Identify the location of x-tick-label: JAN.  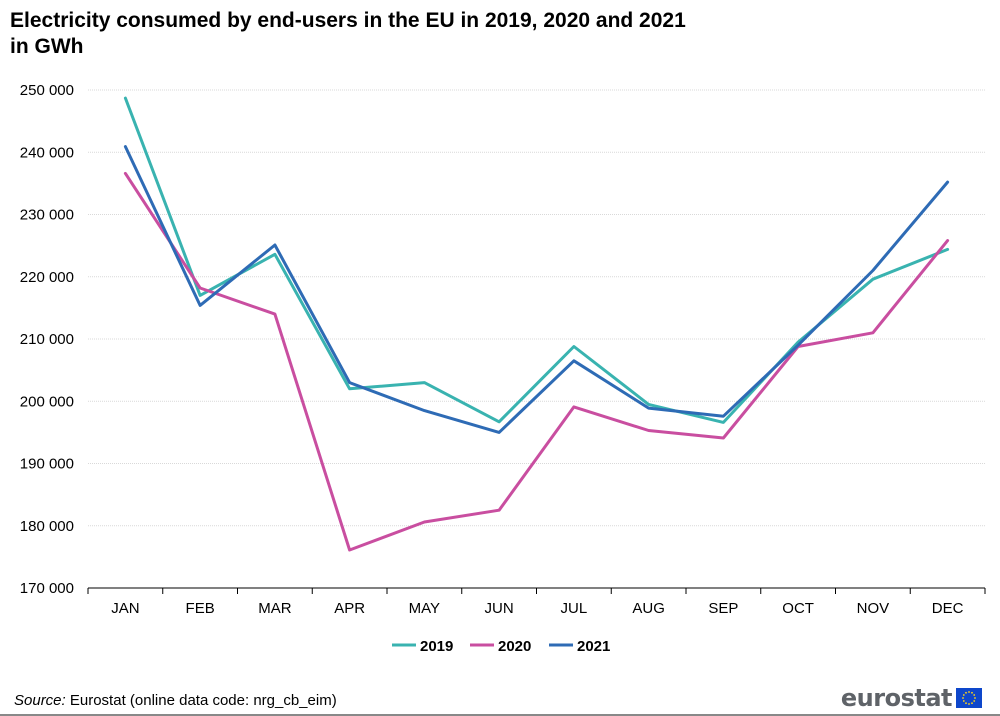
(125, 608).